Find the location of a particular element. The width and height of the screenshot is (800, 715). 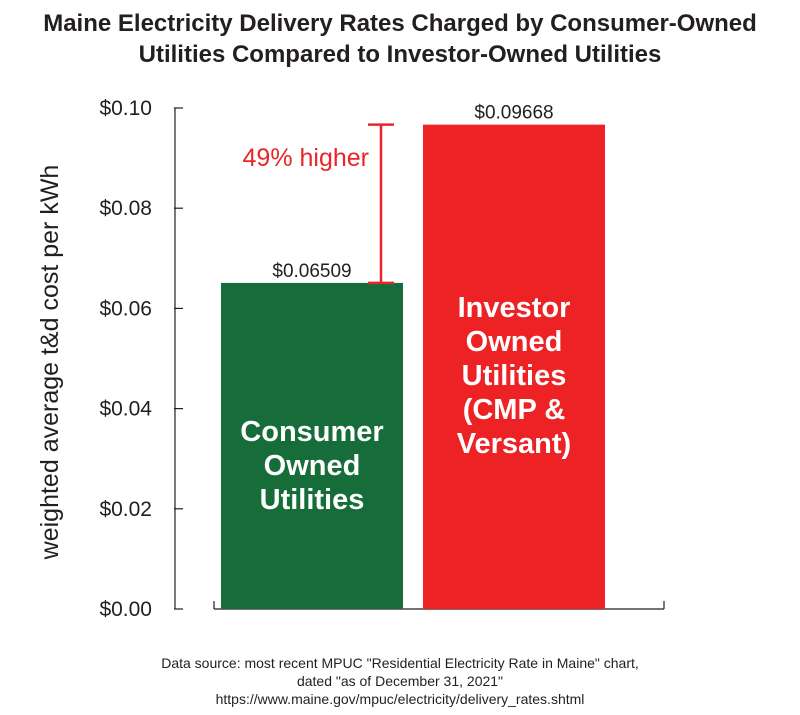

y-tick-label: $0.02 is located at coordinates (125, 509).